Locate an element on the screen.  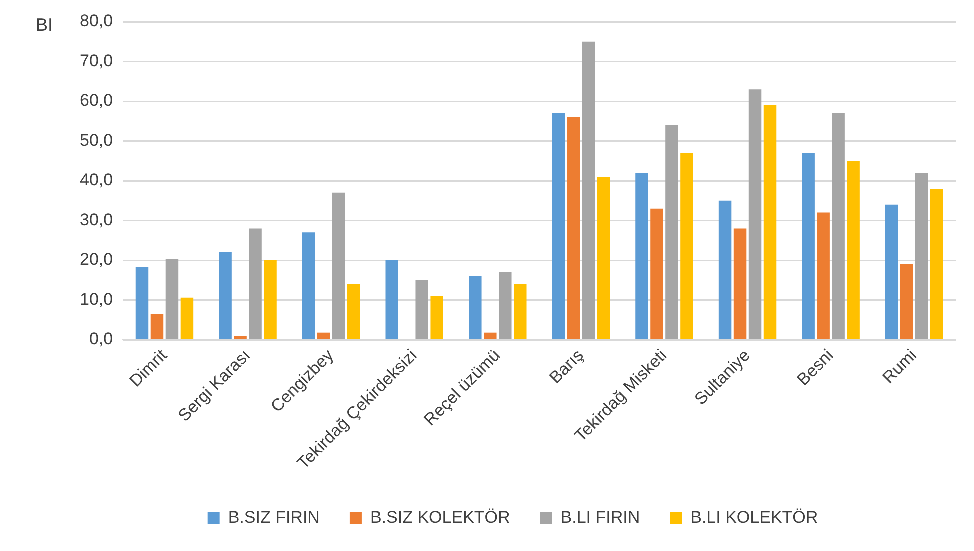
legend-label: B.SIZ FIRIN is located at coordinates (274, 518).